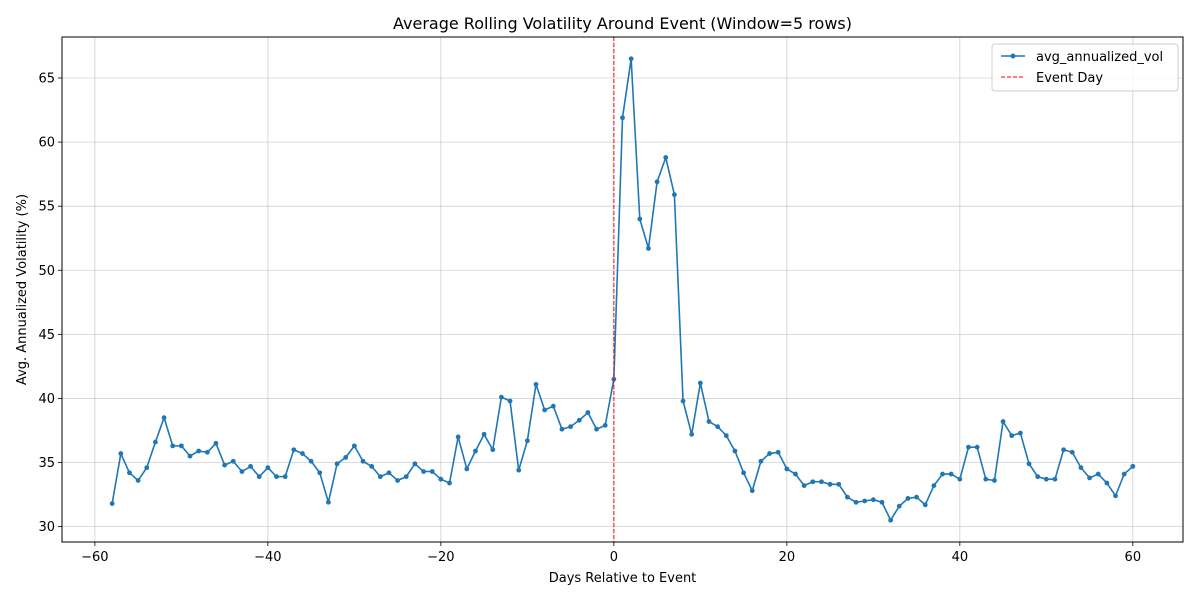  I want to click on x-tick-label: −40, so click(267, 557).